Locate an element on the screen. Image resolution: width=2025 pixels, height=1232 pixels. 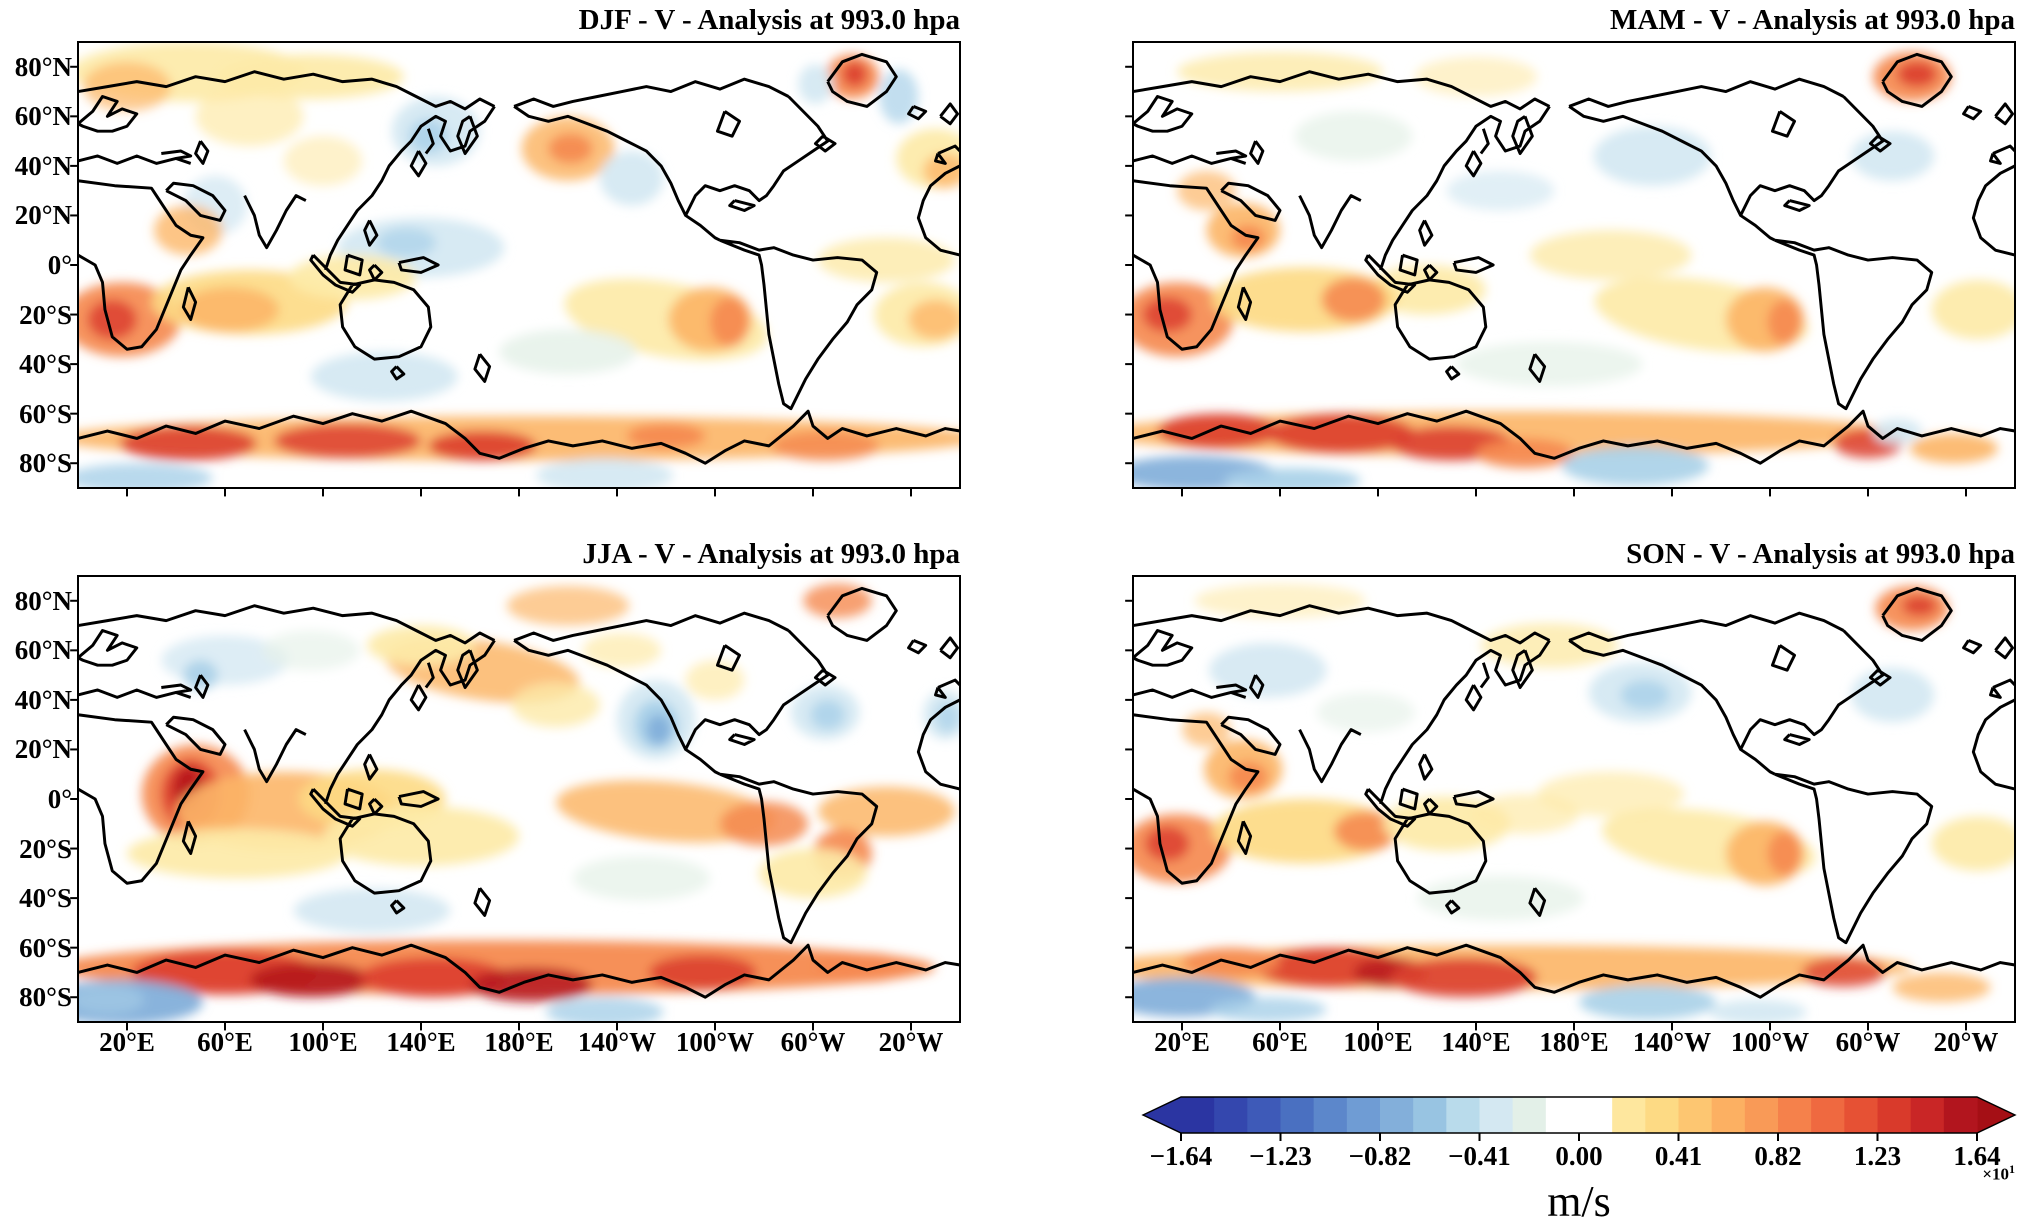
colorbar-tick-label: 1.23 is located at coordinates (1877, 1156).